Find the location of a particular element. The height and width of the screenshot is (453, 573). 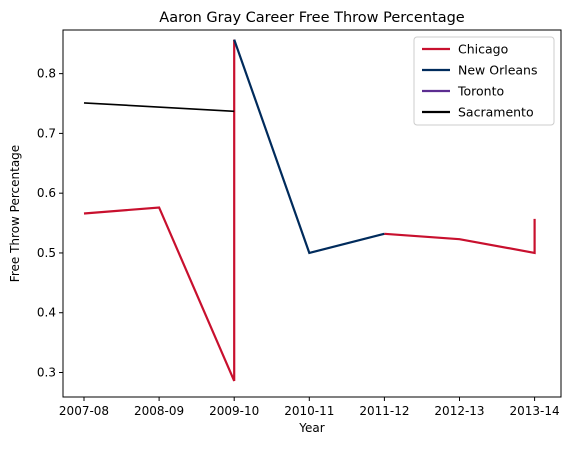

x-axis-label: Year is located at coordinates (311, 428).